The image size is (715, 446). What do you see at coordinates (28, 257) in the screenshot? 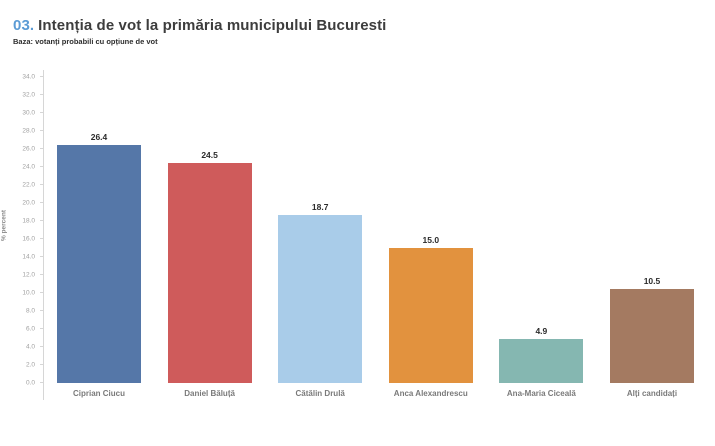
I see `y-tick-label: 14.0` at bounding box center [28, 257].